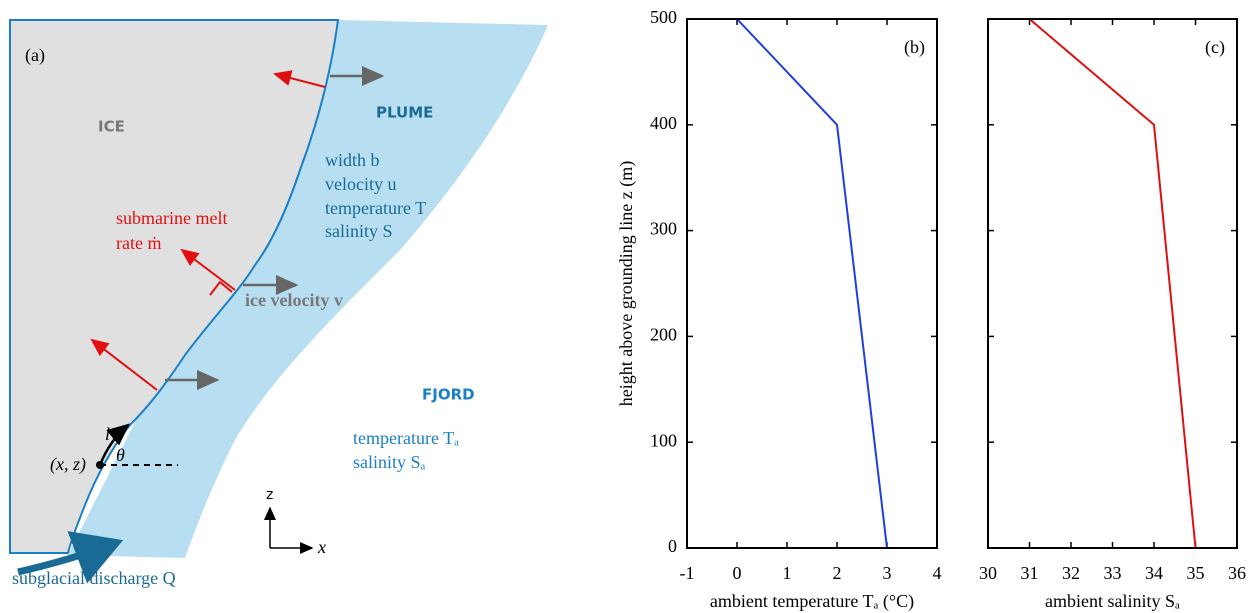 The width and height of the screenshot is (1260, 613). What do you see at coordinates (448, 395) in the screenshot?
I see `fjord-label: FJORD` at bounding box center [448, 395].